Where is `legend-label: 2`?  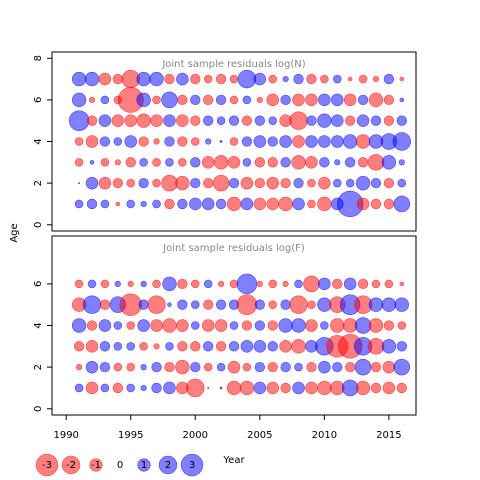 legend-label: 2 is located at coordinates (168, 465).